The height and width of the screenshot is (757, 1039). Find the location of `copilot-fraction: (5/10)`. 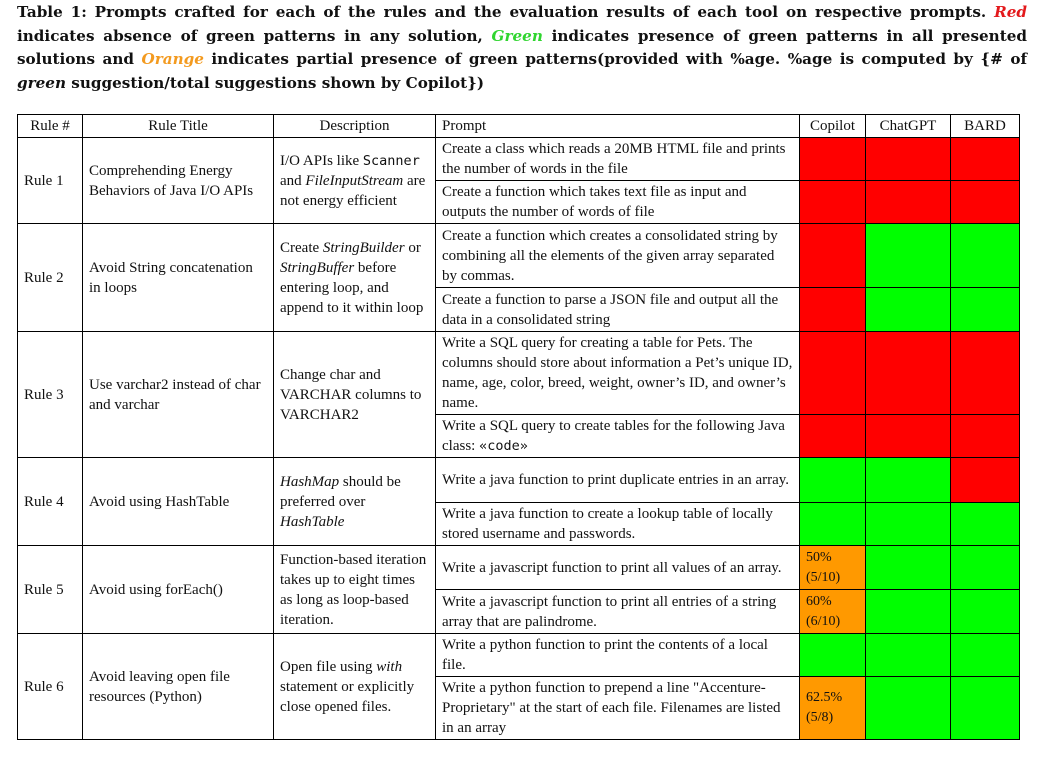

copilot-fraction: (5/10) is located at coordinates (823, 577).